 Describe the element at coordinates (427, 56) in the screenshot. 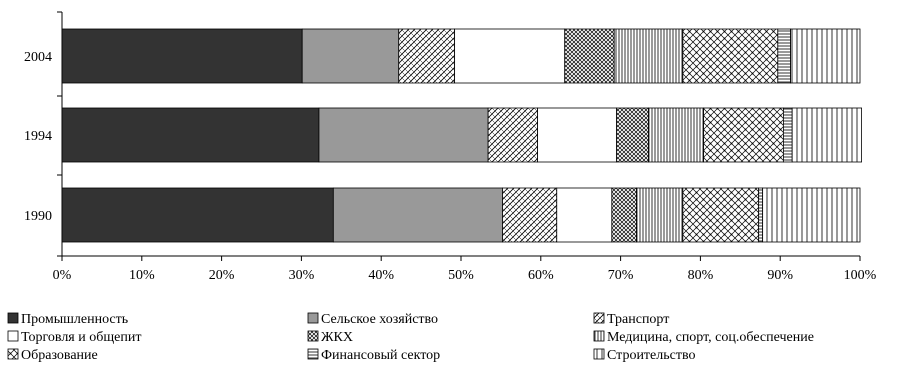

I see `bar-segment-2004-транспорт` at that location.